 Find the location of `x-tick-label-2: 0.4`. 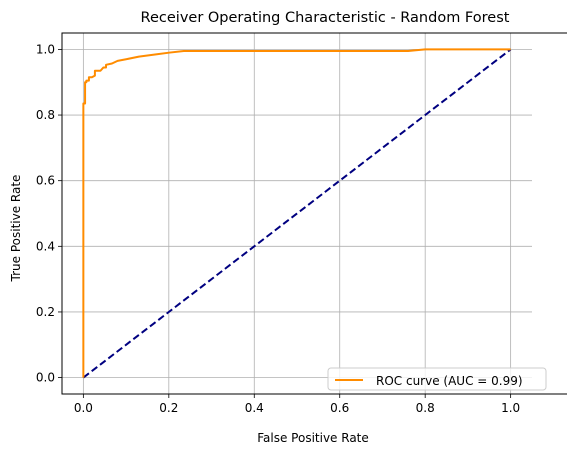

x-tick-label-2: 0.4 is located at coordinates (254, 408).